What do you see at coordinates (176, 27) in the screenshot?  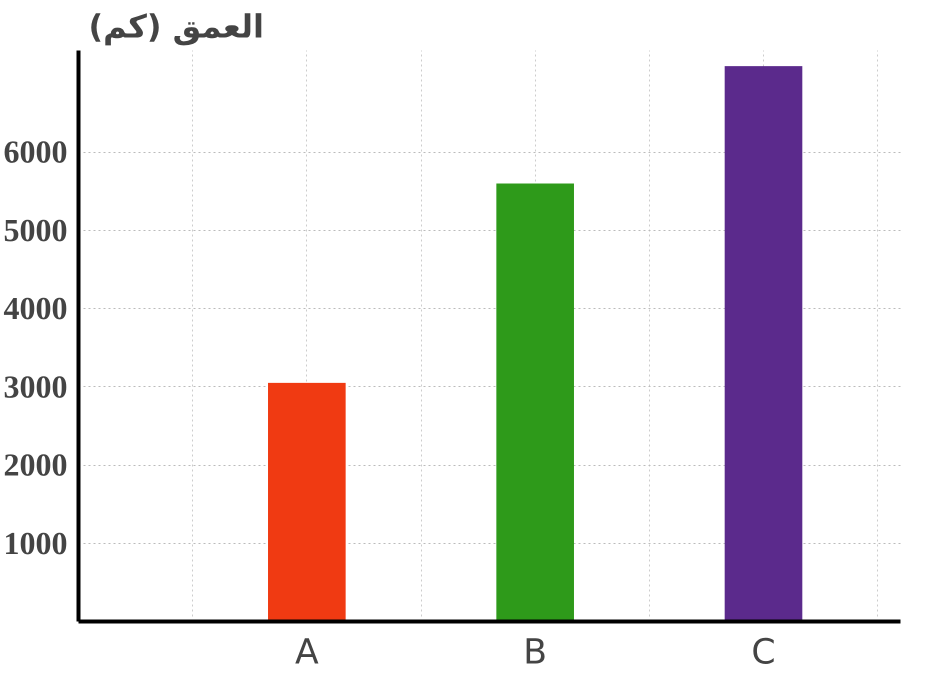 I see `y-axis-title: العمق (كم)` at bounding box center [176, 27].